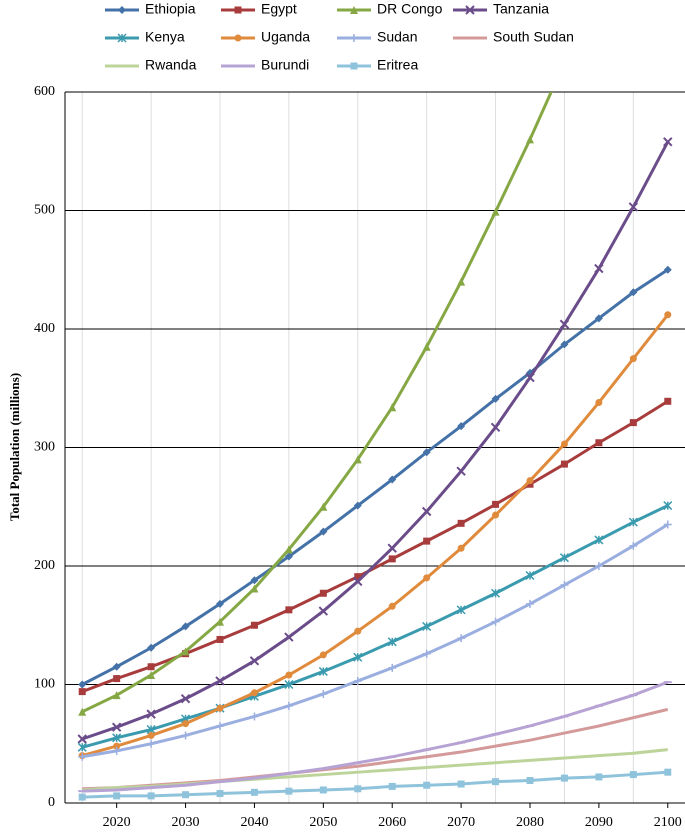  What do you see at coordinates (171, 65) in the screenshot?
I see `legend-label: Rwanda` at bounding box center [171, 65].